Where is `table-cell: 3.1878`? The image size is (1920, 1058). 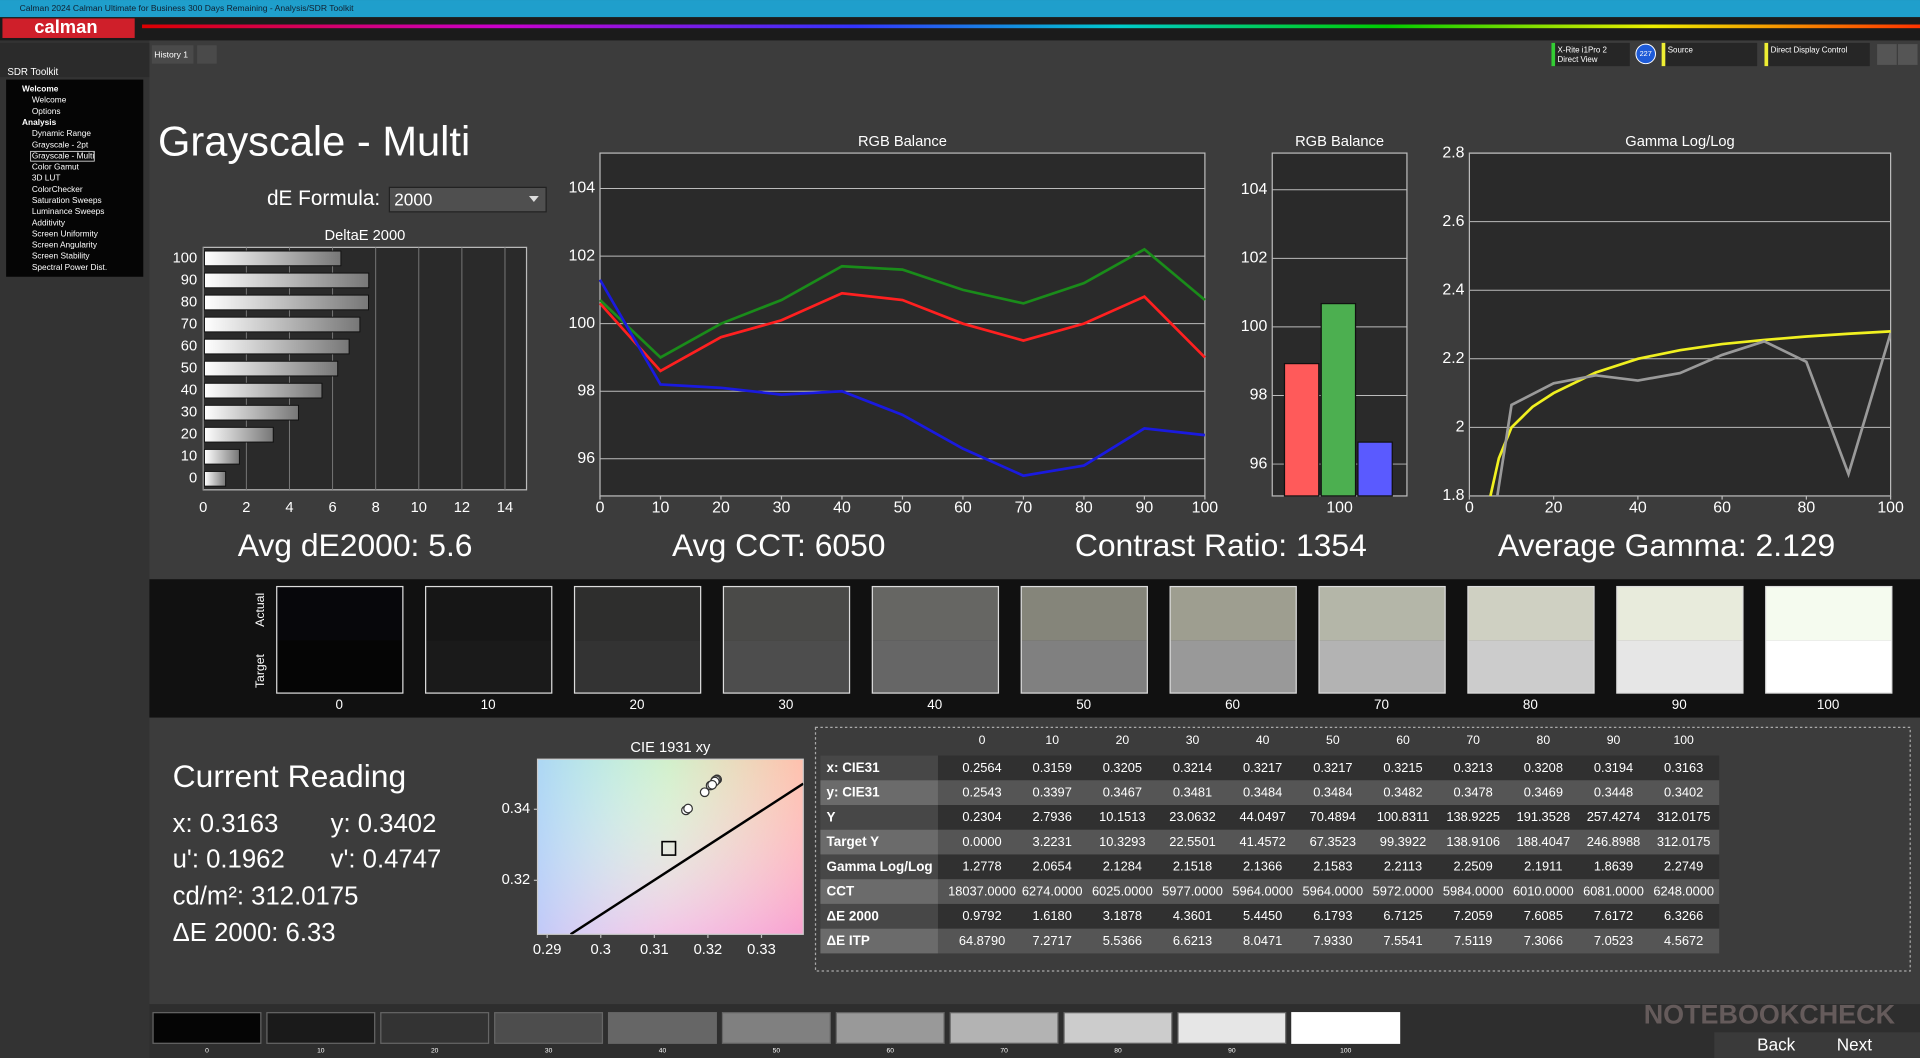
table-cell: 3.1878 is located at coordinates (1122, 915).